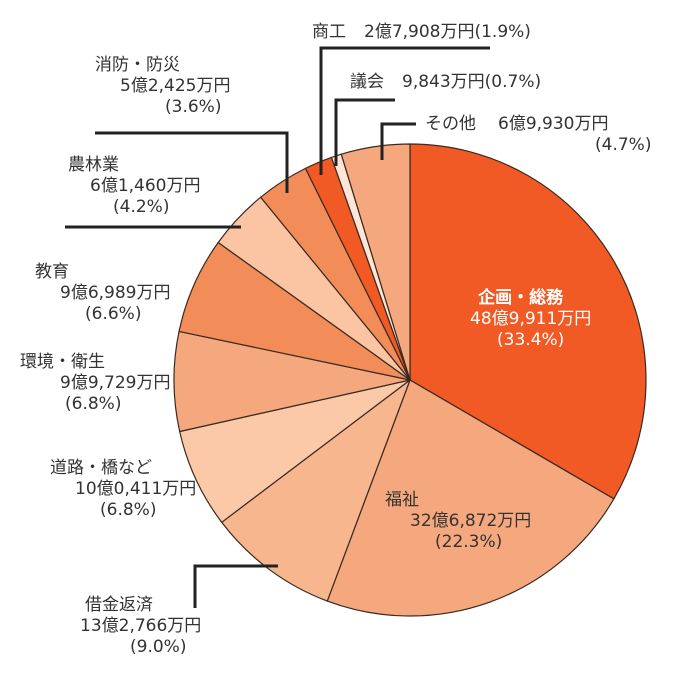 This screenshot has width=699, height=685. Describe the element at coordinates (513, 82) in the screenshot. I see `slice-label-pct: (0.7%)` at that location.